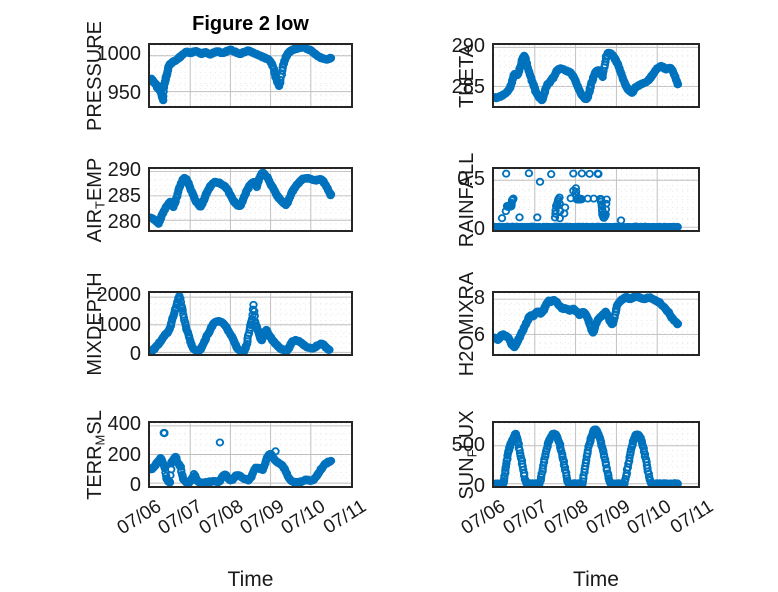 This screenshot has width=778, height=592. Describe the element at coordinates (124, 221) in the screenshot. I see `ytick-air_temp-0: 280` at that location.